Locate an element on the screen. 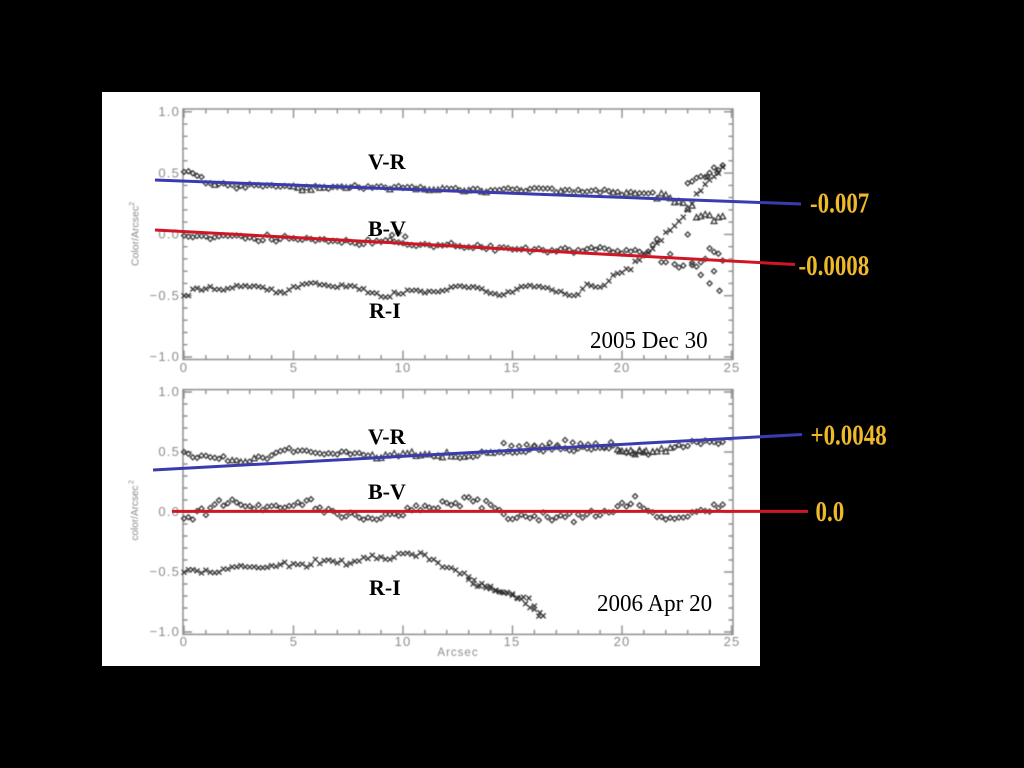 The image size is (1024, 768). svg-text: Color/Arcsec is located at coordinates (136, 236).